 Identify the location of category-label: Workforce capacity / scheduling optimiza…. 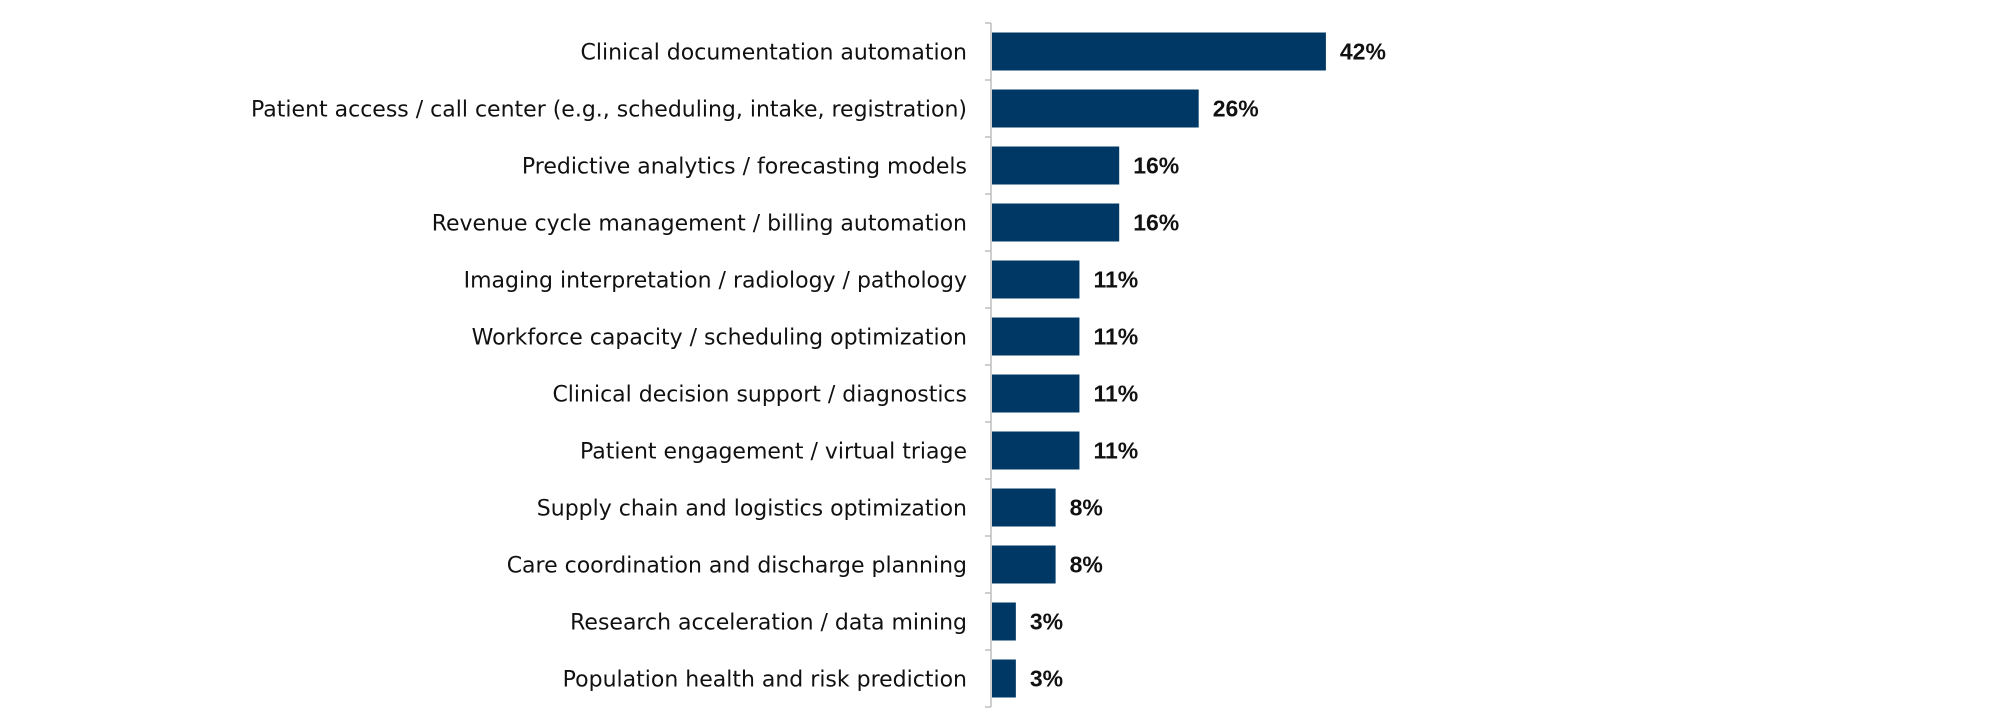
(719, 338).